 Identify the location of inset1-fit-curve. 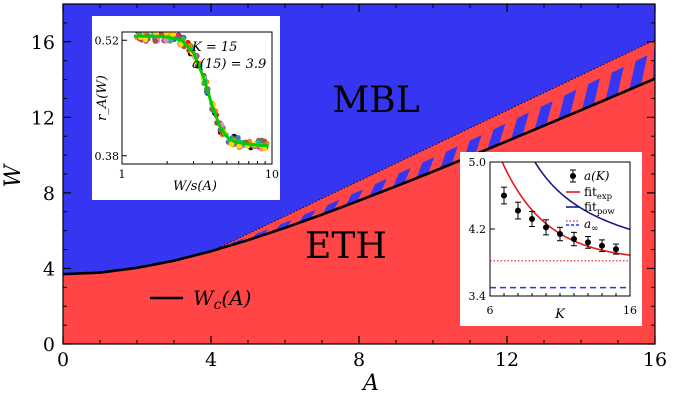
(201, 91).